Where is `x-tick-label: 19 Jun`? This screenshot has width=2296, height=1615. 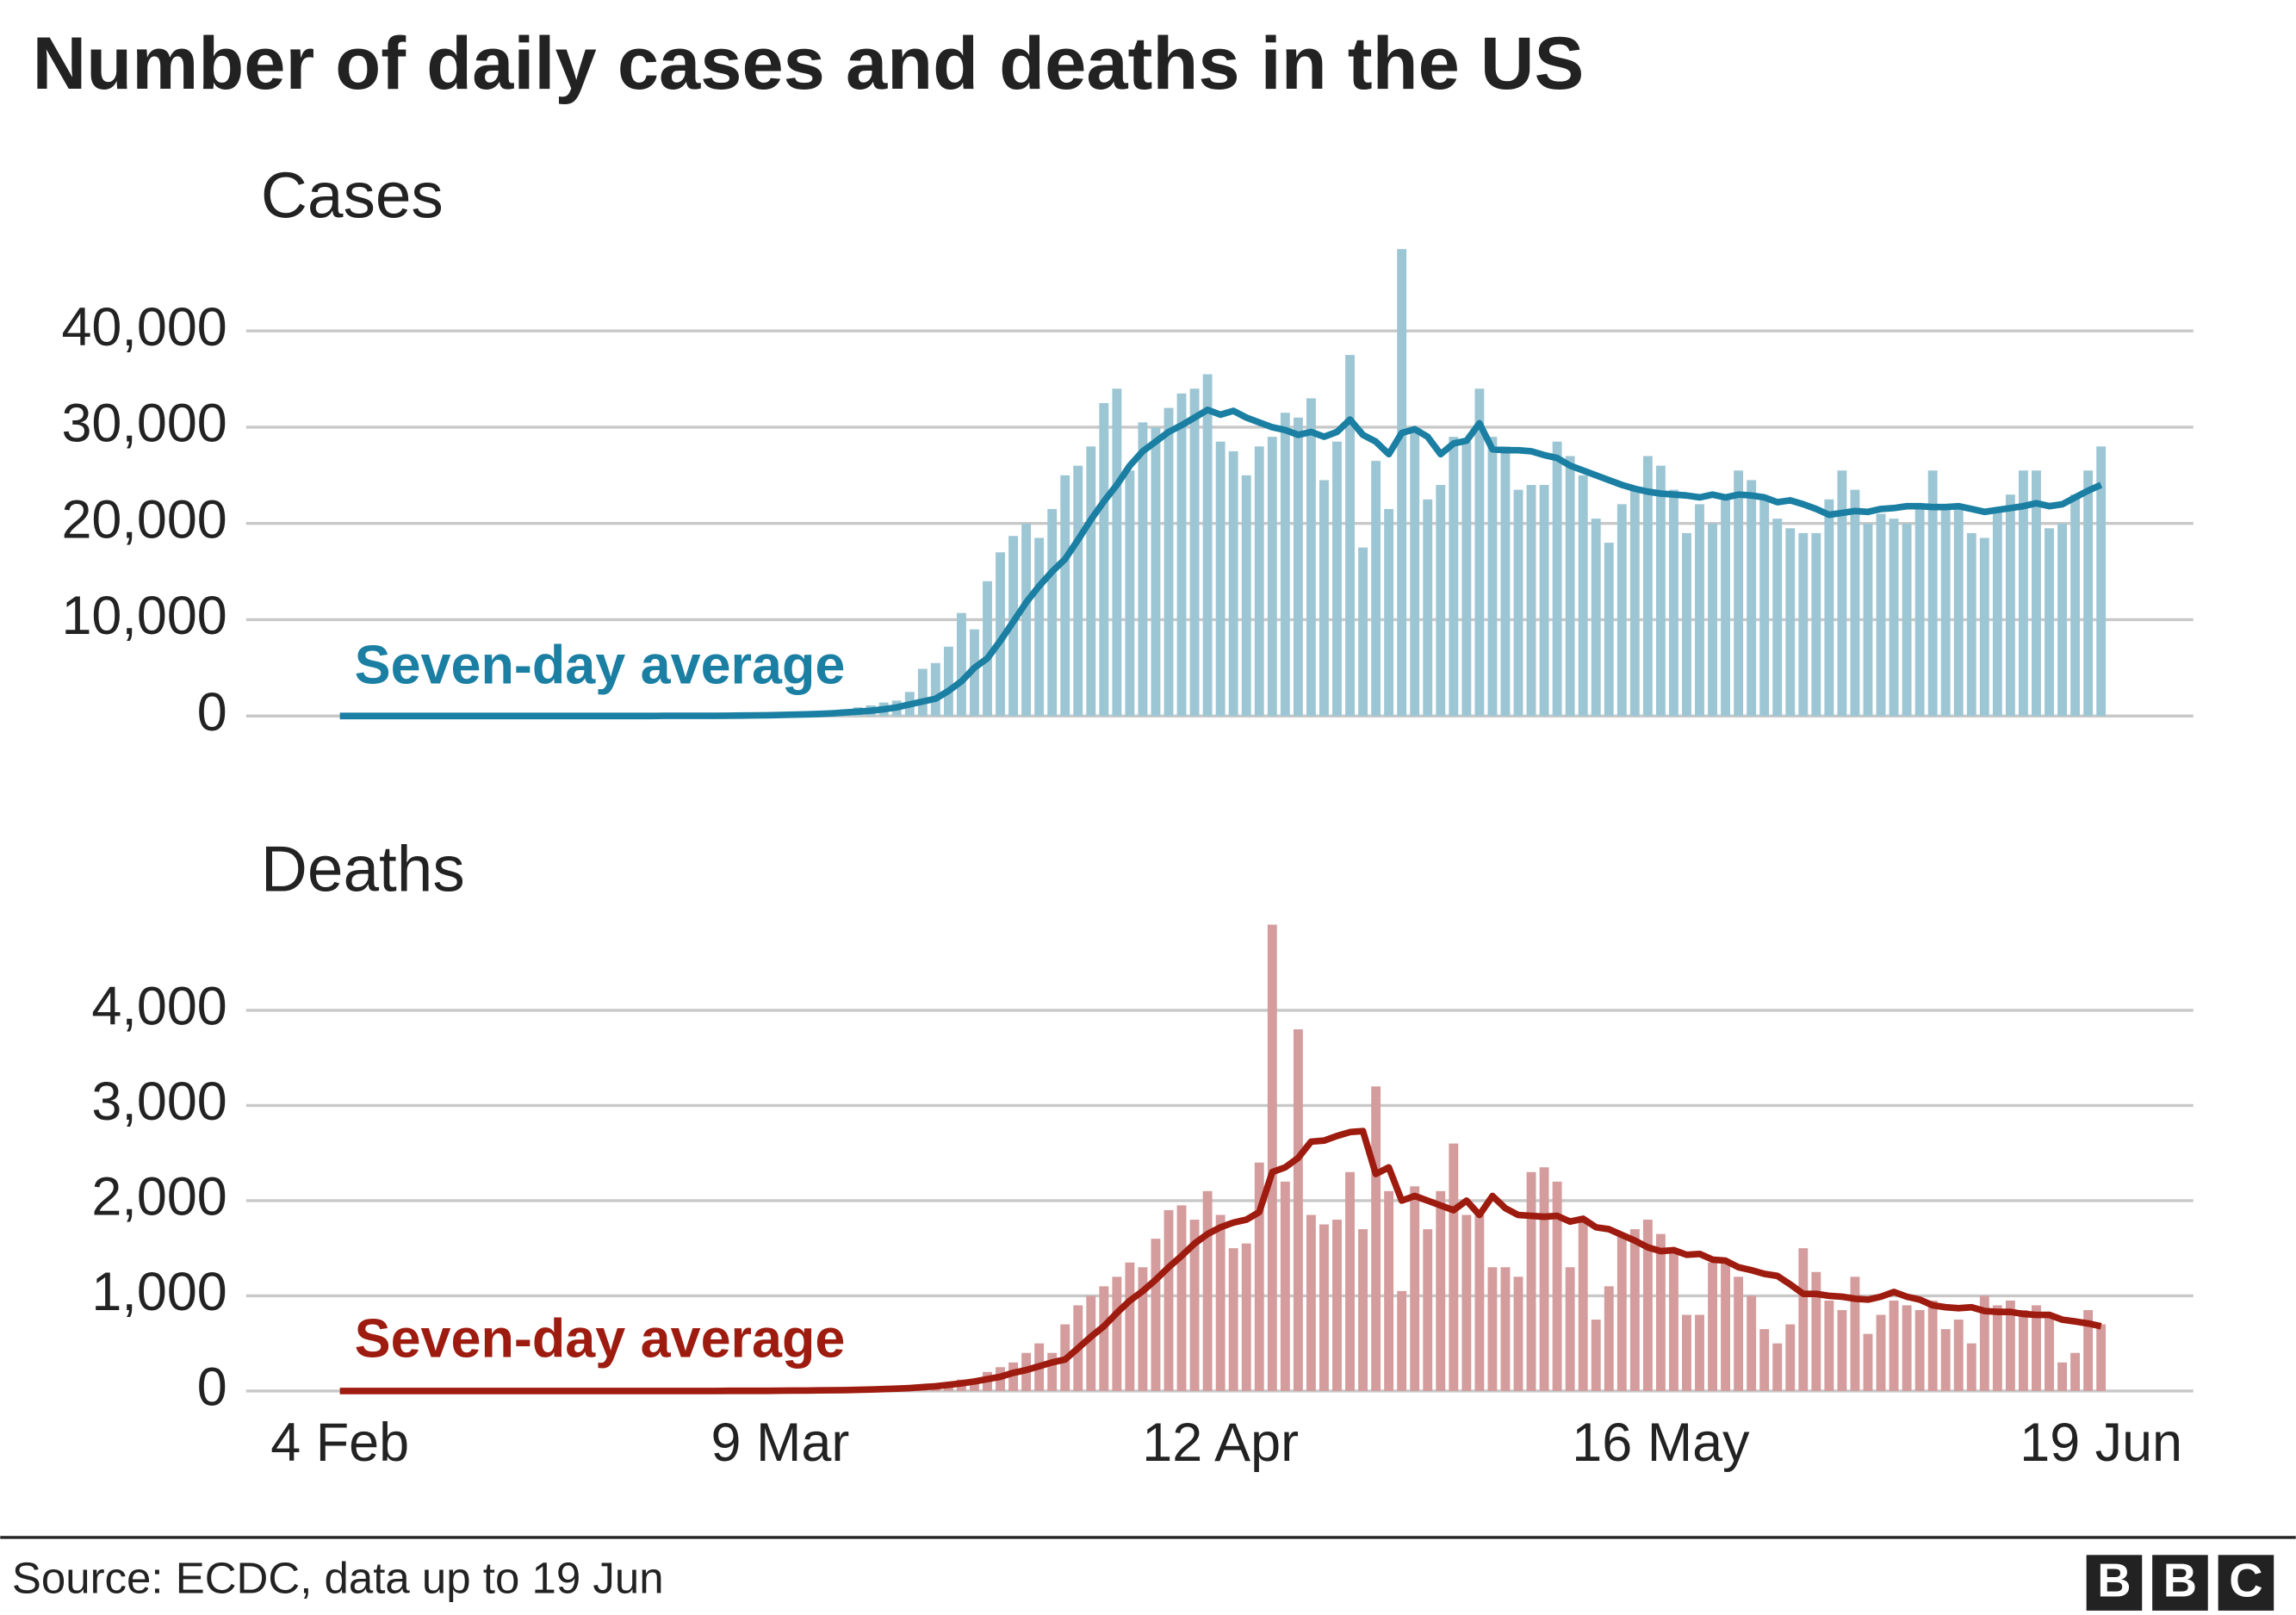 x-tick-label: 19 Jun is located at coordinates (2101, 1443).